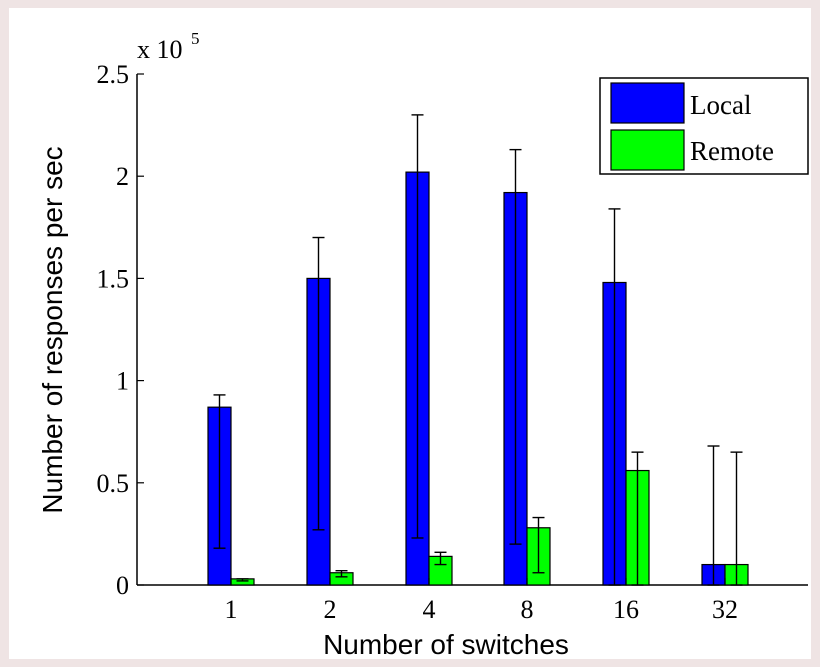 This screenshot has width=820, height=667. I want to click on y-tick-label: 0, so click(122, 585).